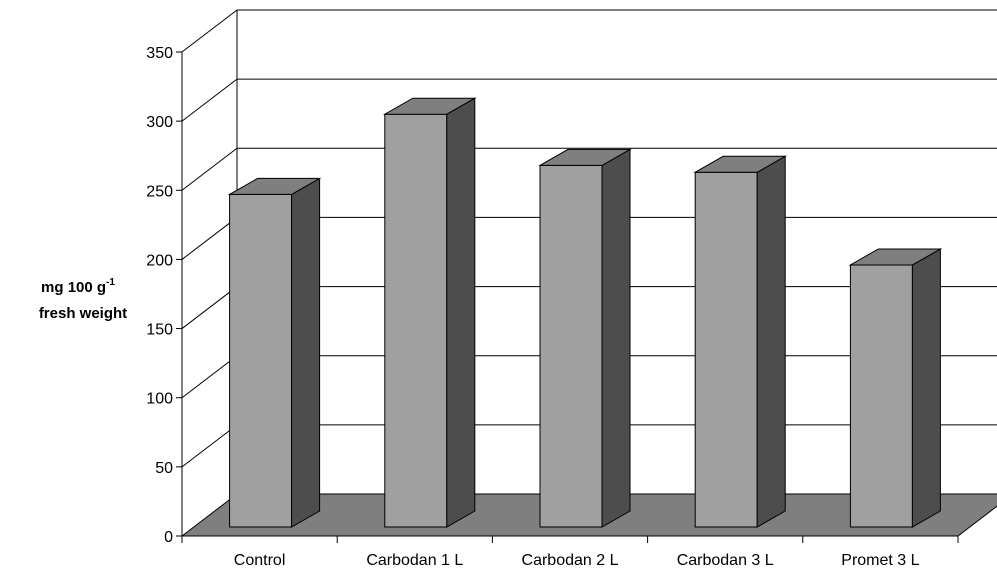 Image resolution: width=997 pixels, height=577 pixels. I want to click on y-tick-label: 0, so click(168, 537).